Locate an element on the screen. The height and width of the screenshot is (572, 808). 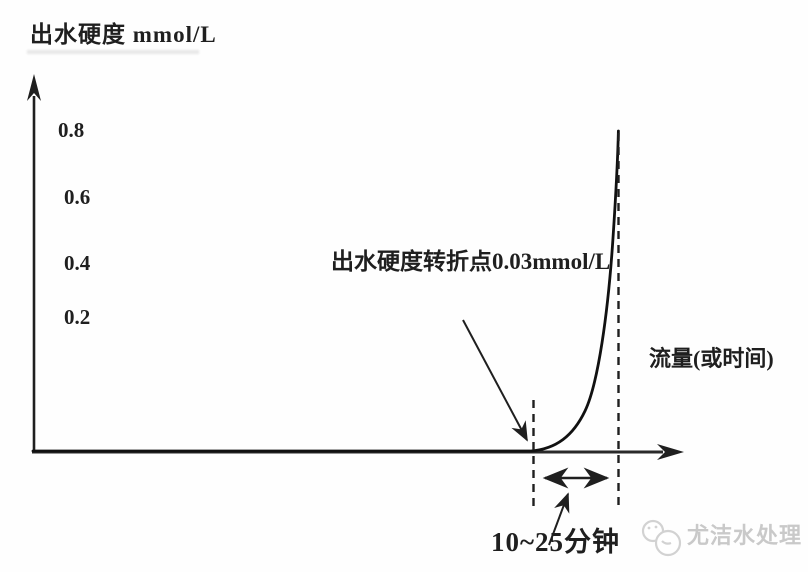
y-tick-0-4: 0.4 is located at coordinates (77, 263).